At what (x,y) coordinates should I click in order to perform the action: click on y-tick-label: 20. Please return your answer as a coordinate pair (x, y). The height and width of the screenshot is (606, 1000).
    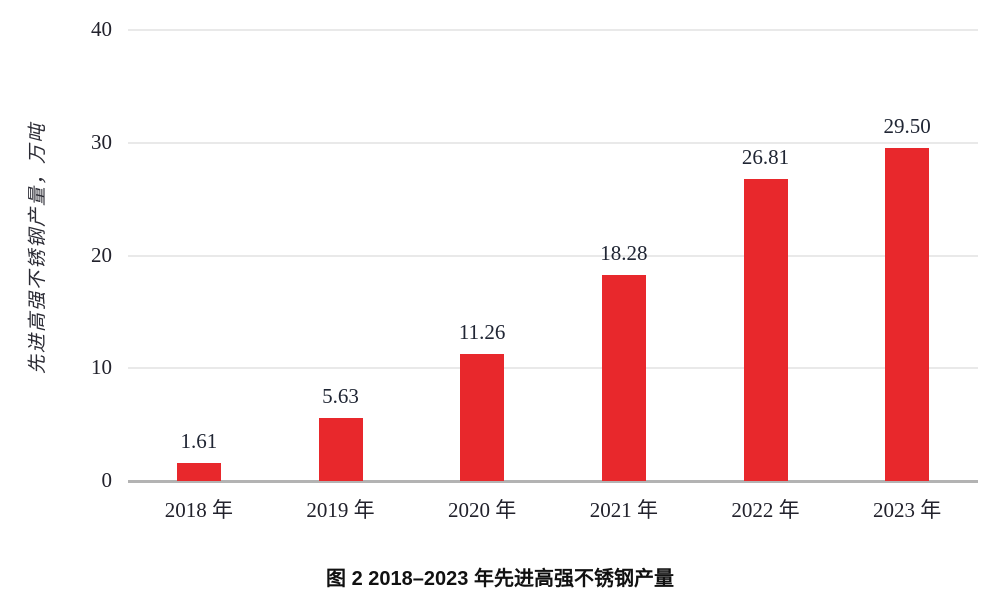
    Looking at the image, I should click on (101, 254).